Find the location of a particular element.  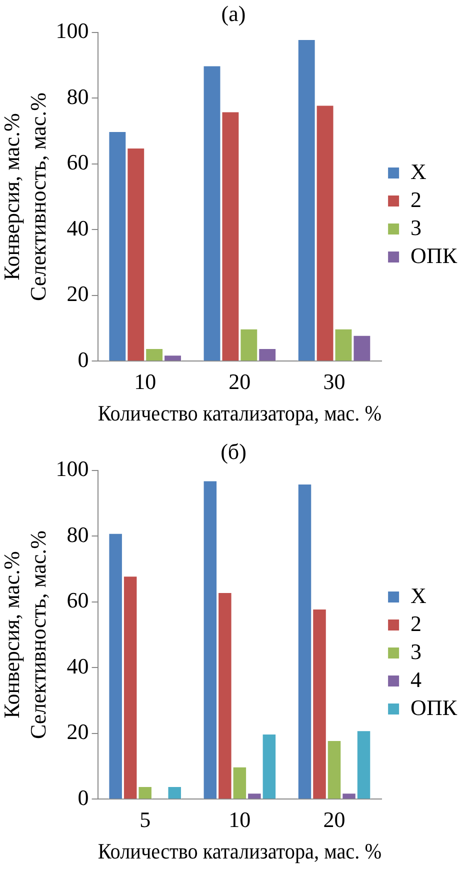

x-tick-label: 5 is located at coordinates (145, 819).